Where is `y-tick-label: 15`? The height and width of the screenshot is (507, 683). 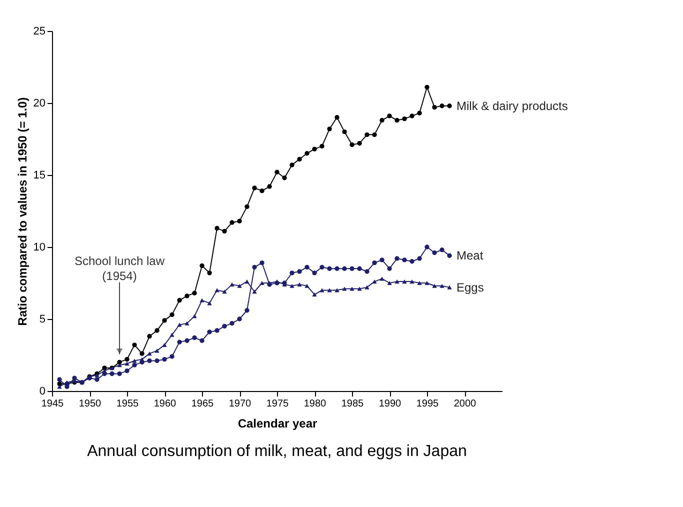 y-tick-label: 15 is located at coordinates (39, 176).